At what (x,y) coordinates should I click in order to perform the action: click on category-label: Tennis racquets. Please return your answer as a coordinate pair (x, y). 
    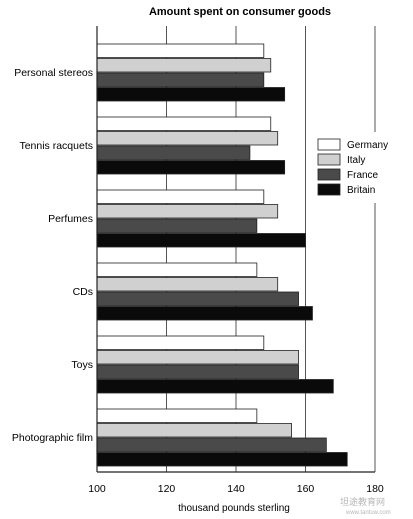
    Looking at the image, I should click on (56, 146).